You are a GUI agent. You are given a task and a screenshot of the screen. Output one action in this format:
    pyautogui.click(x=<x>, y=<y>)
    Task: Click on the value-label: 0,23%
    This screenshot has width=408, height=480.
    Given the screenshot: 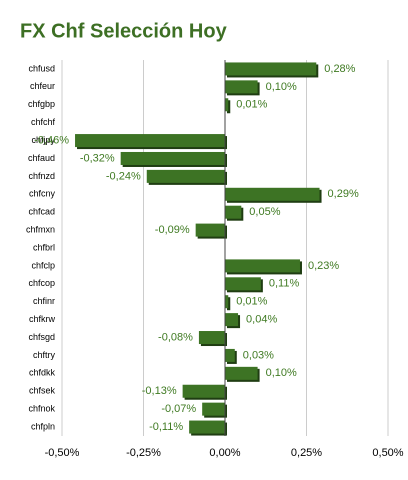 What is the action you would take?
    pyautogui.click(x=323, y=266)
    